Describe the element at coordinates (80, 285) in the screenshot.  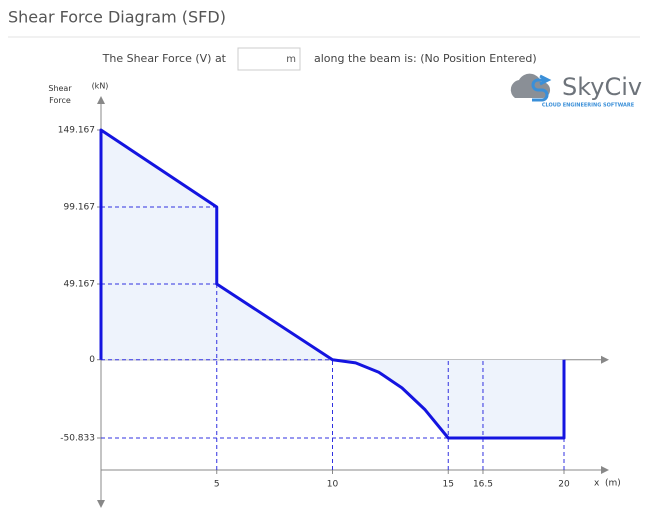
I see `y-tick-label: 49.167` at that location.